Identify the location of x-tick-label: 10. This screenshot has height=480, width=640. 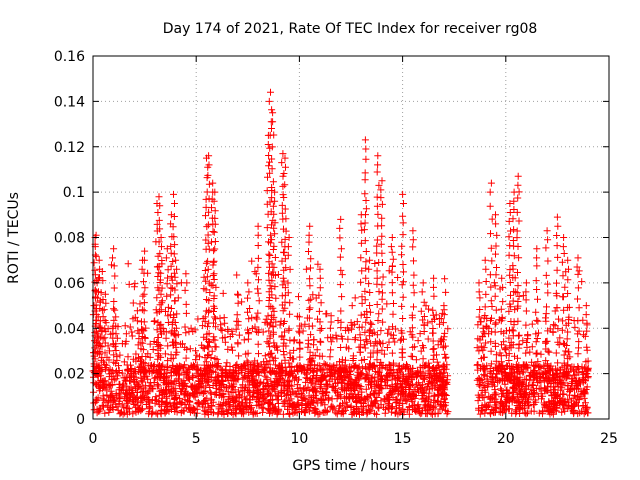
(299, 439).